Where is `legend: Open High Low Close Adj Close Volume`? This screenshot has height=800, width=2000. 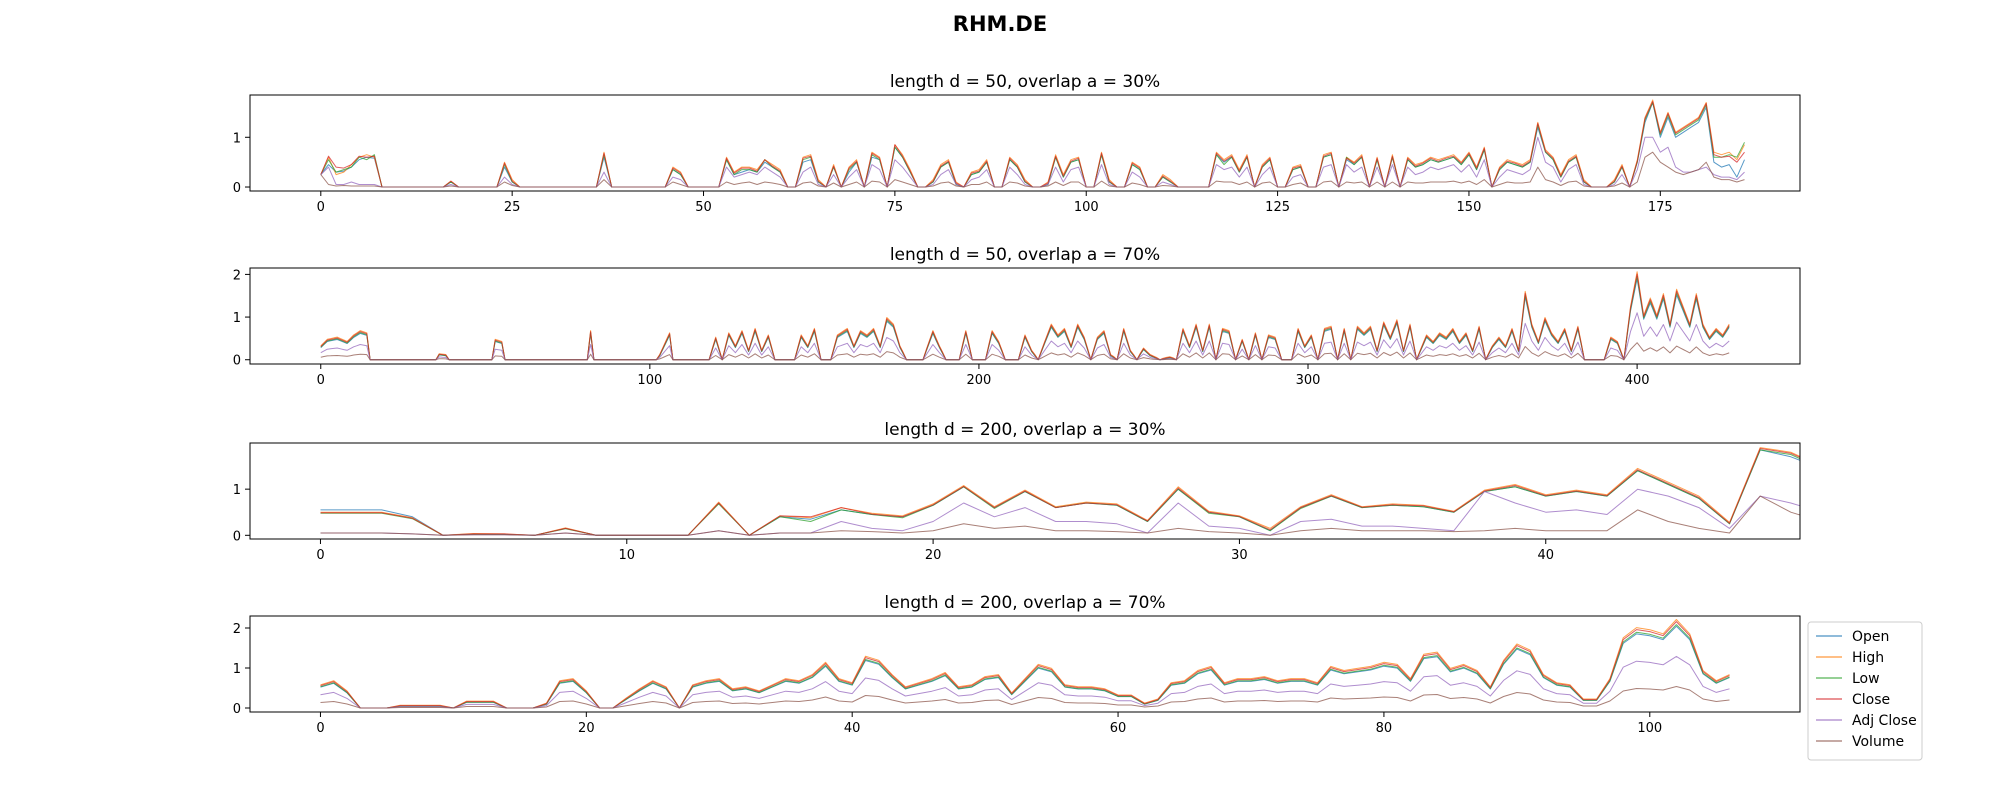 legend: Open High Low Close Adj Close Volume is located at coordinates (1865, 691).